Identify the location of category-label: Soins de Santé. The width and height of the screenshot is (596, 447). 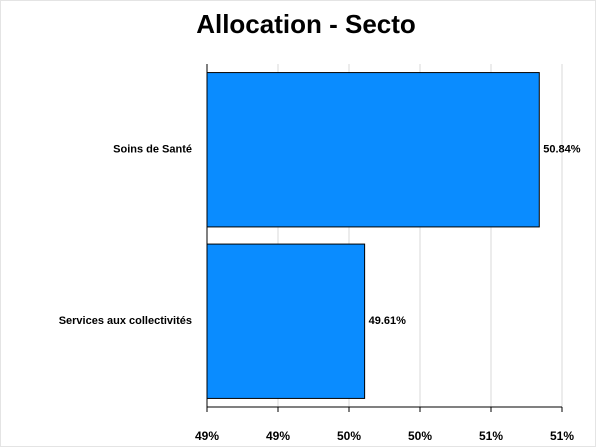
(152, 150).